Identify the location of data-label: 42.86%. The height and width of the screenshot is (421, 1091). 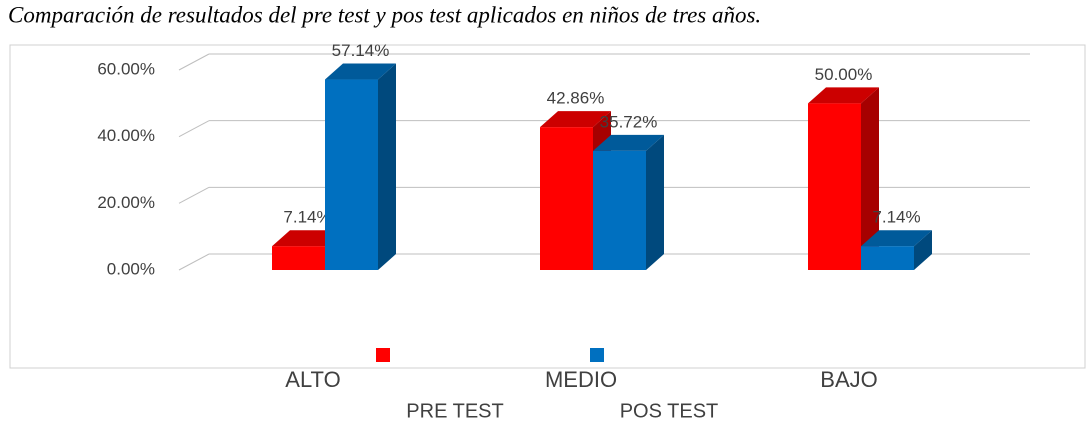
(576, 98).